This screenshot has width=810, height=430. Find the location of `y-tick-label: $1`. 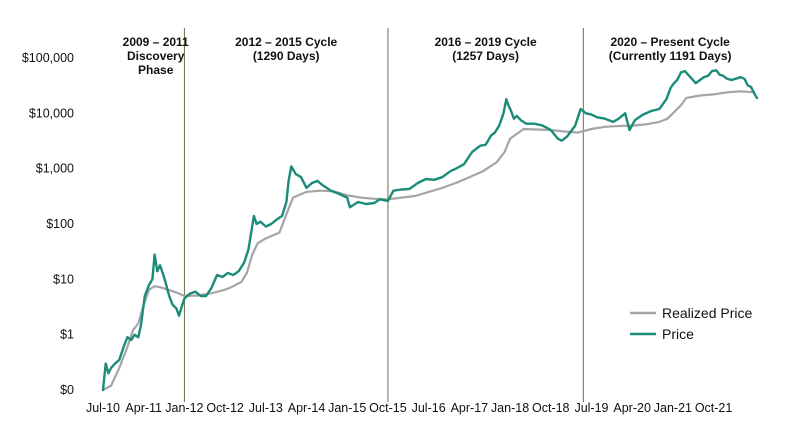

y-tick-label: $1 is located at coordinates (67, 335).